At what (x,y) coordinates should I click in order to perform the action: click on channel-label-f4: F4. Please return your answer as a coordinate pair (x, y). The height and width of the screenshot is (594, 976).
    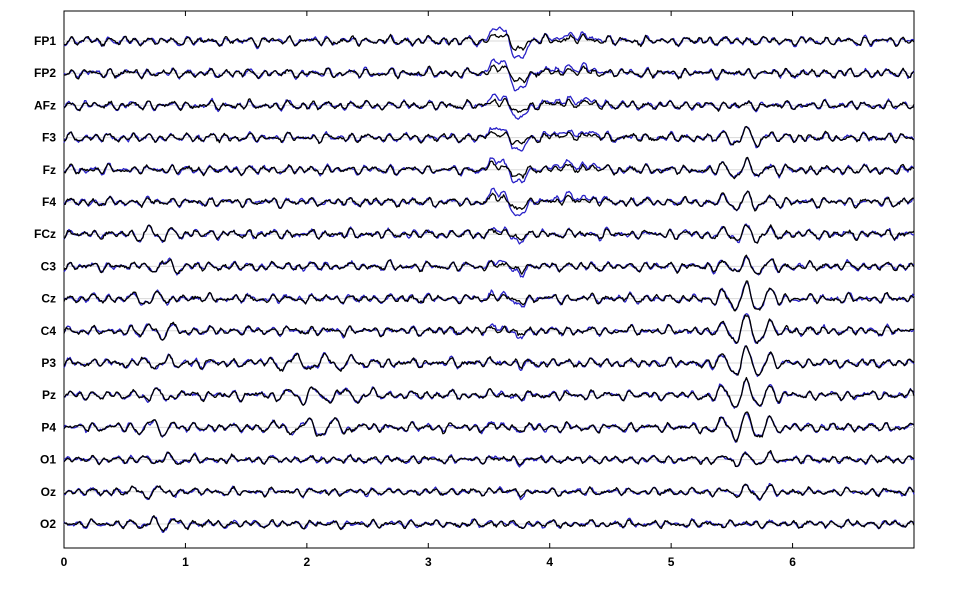
    Looking at the image, I should click on (49, 202).